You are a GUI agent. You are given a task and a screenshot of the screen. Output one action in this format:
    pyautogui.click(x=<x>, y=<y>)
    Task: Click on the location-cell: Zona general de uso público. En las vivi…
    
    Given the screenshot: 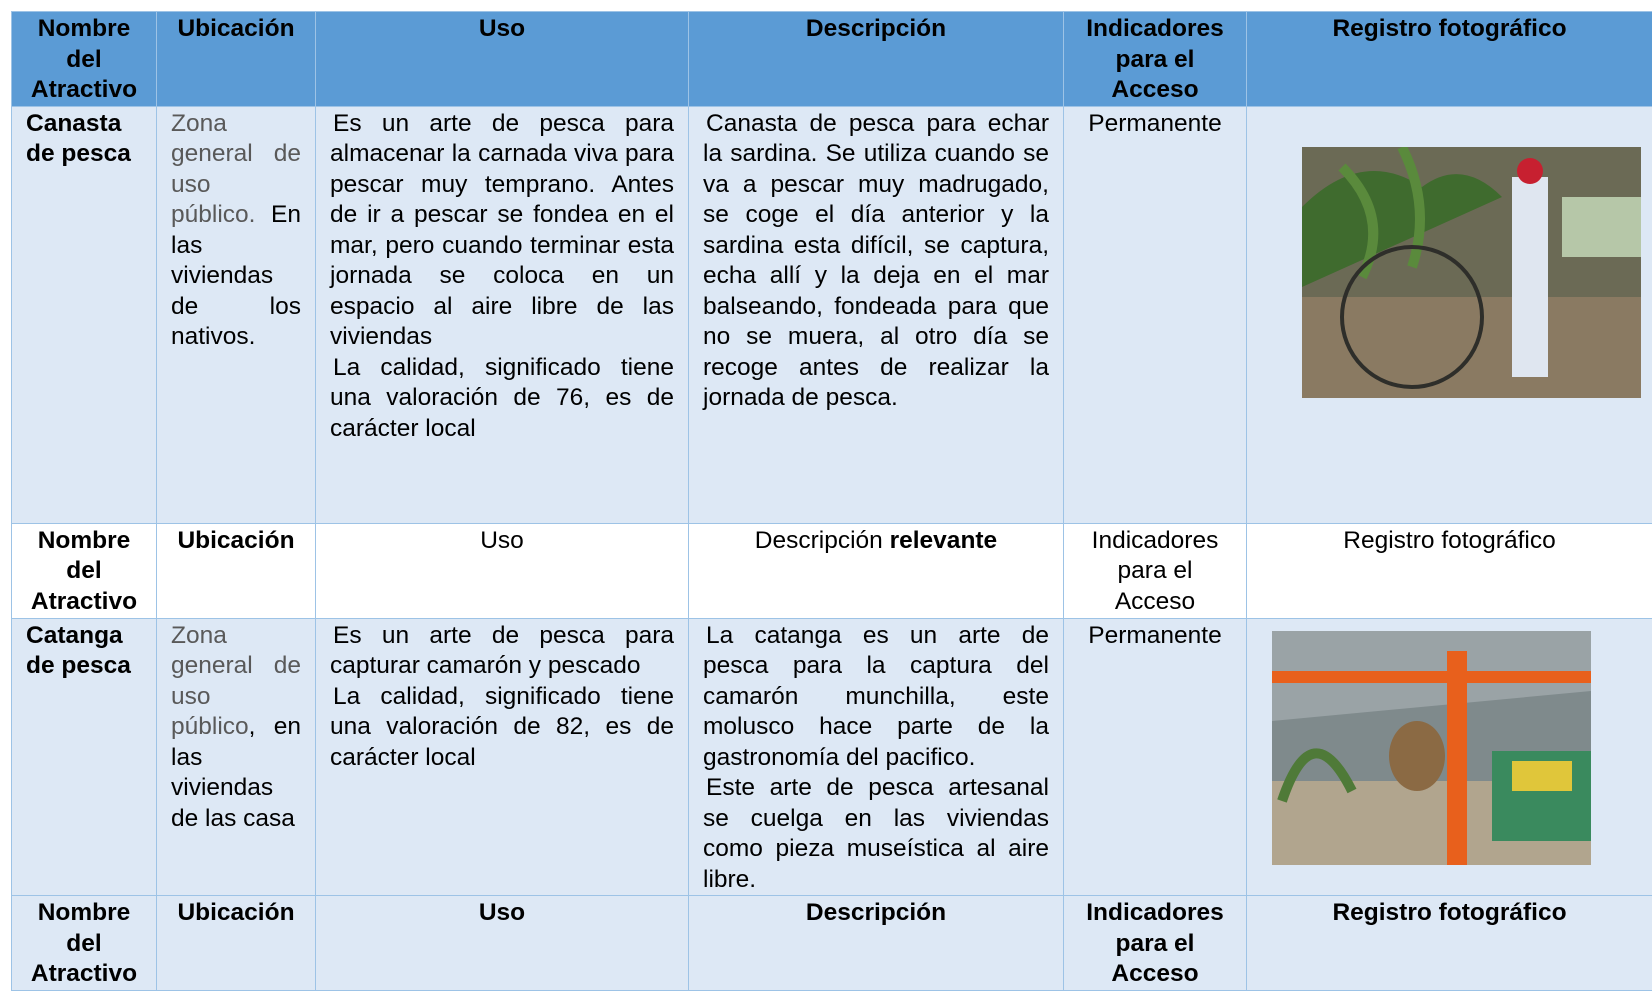 What is the action you would take?
    pyautogui.click(x=236, y=314)
    